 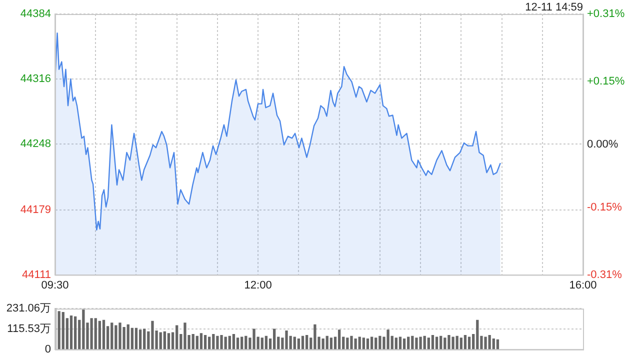 What do you see at coordinates (602, 144) in the screenshot?
I see `y2-tick-label: 0.00%` at bounding box center [602, 144].